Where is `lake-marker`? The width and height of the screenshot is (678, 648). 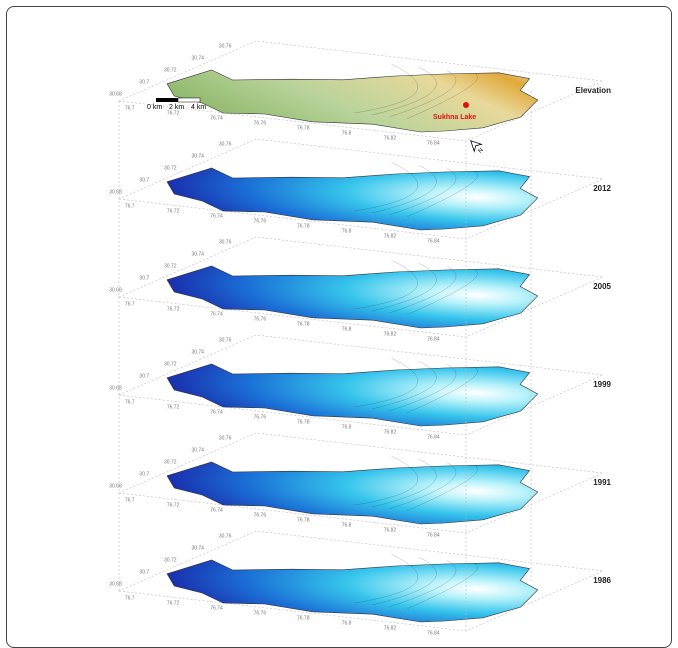 lake-marker is located at coordinates (466, 105).